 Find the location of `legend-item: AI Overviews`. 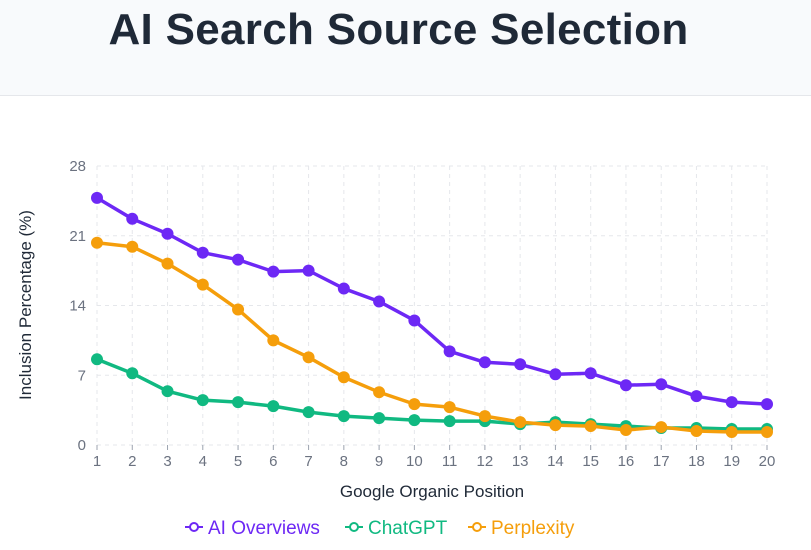

legend-item: AI Overviews is located at coordinates (252, 528).